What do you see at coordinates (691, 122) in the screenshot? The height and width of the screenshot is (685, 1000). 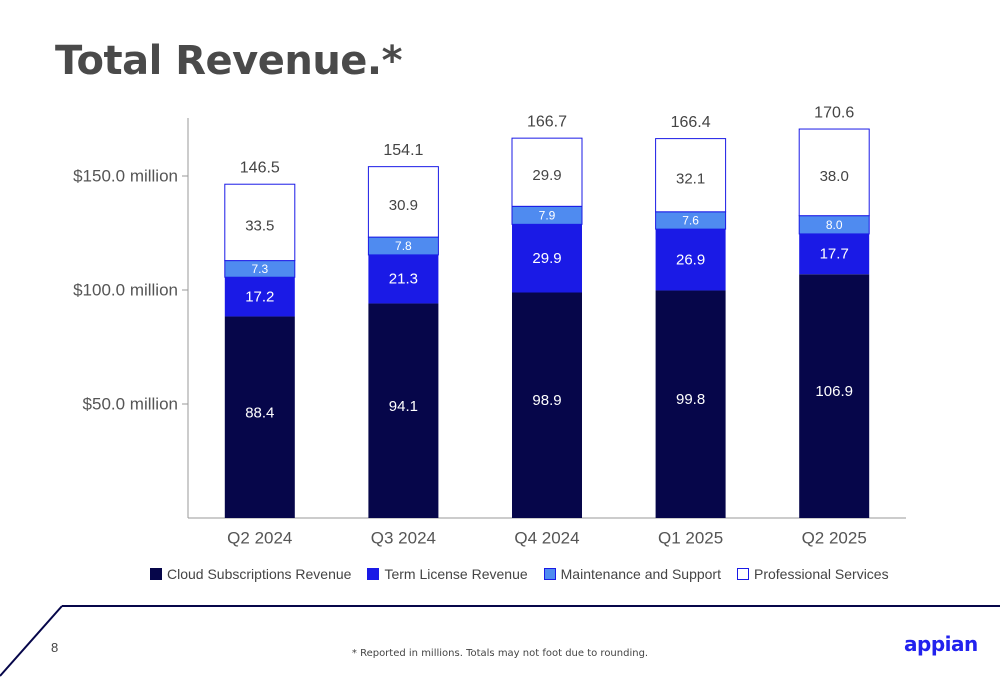 I see `bar-total-label: 166.4` at bounding box center [691, 122].